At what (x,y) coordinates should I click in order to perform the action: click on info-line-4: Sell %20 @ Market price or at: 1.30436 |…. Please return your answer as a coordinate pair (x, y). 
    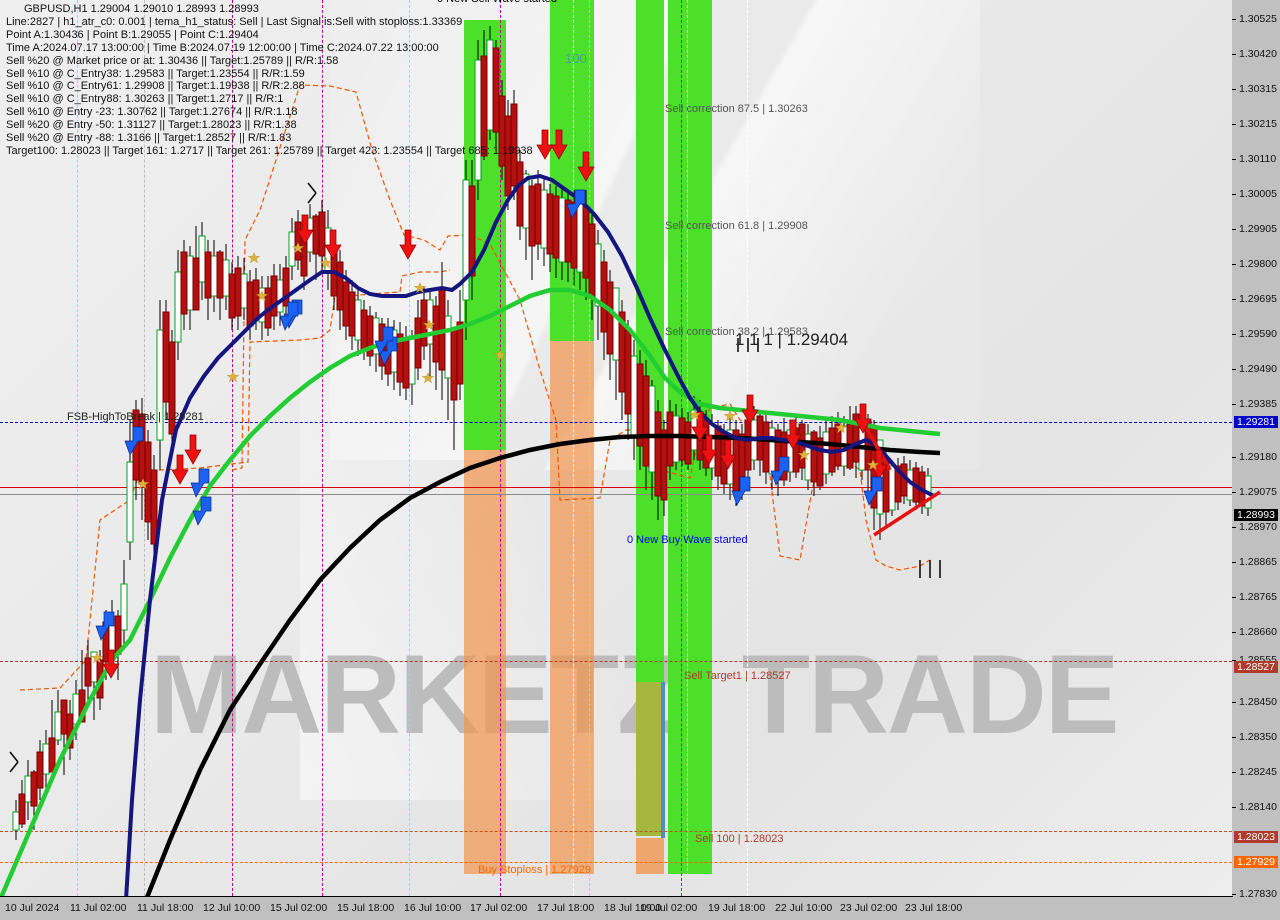
    Looking at the image, I should click on (172, 60).